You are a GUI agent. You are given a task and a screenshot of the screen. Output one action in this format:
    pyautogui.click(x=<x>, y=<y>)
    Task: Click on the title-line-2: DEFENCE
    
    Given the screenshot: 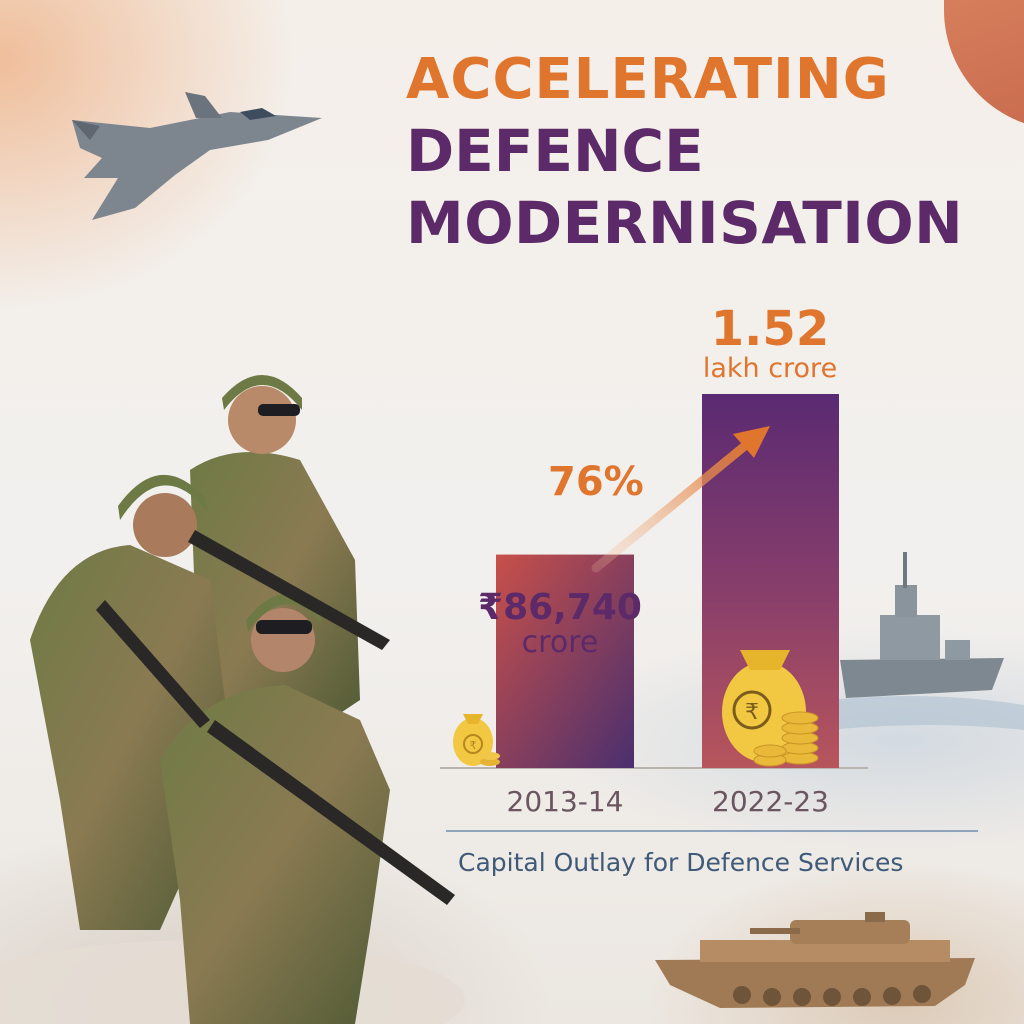 What is the action you would take?
    pyautogui.click(x=555, y=151)
    